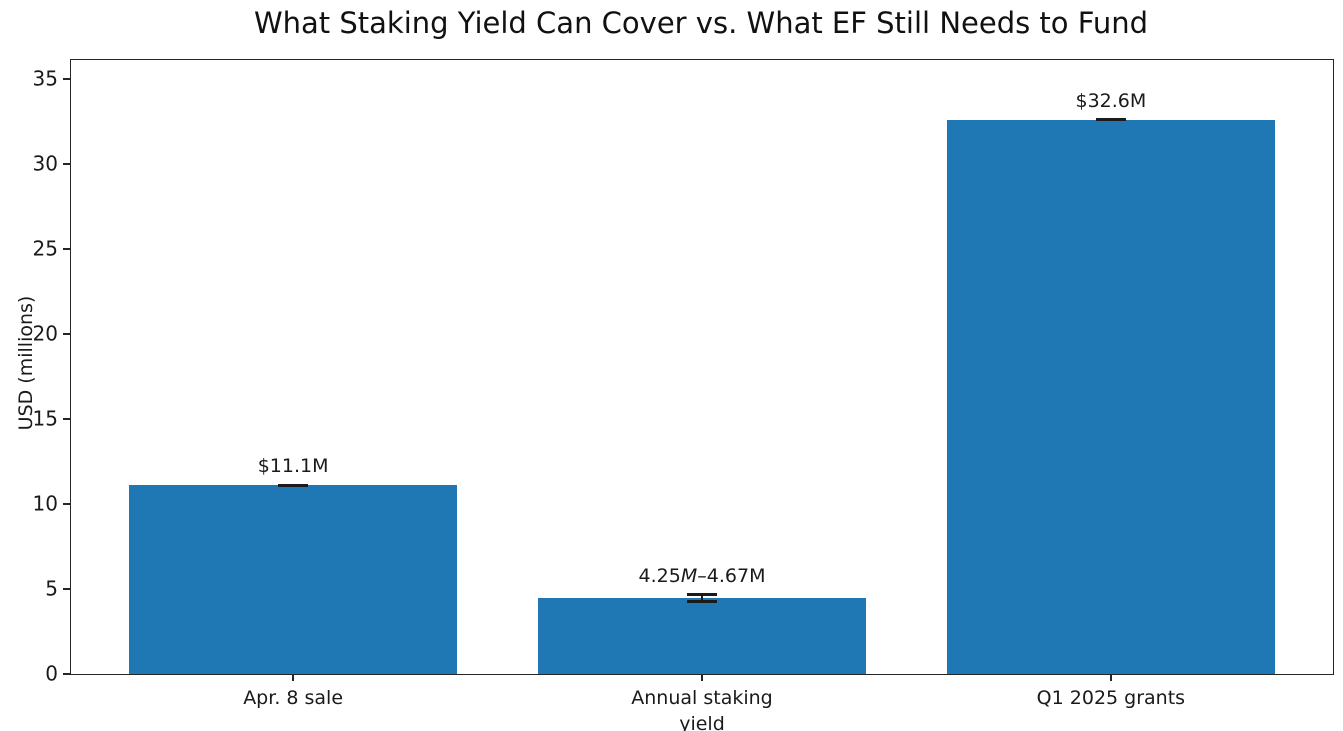 The image size is (1343, 731). What do you see at coordinates (702, 598) in the screenshot?
I see `error-bar` at bounding box center [702, 598].